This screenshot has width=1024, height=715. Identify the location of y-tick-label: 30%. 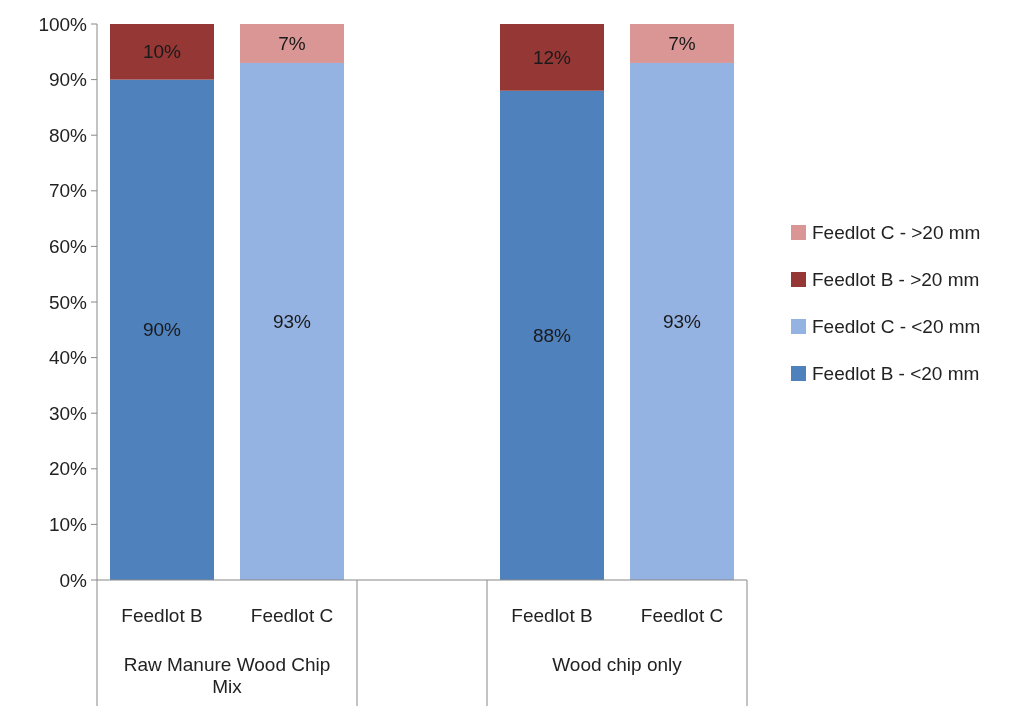
(68, 413).